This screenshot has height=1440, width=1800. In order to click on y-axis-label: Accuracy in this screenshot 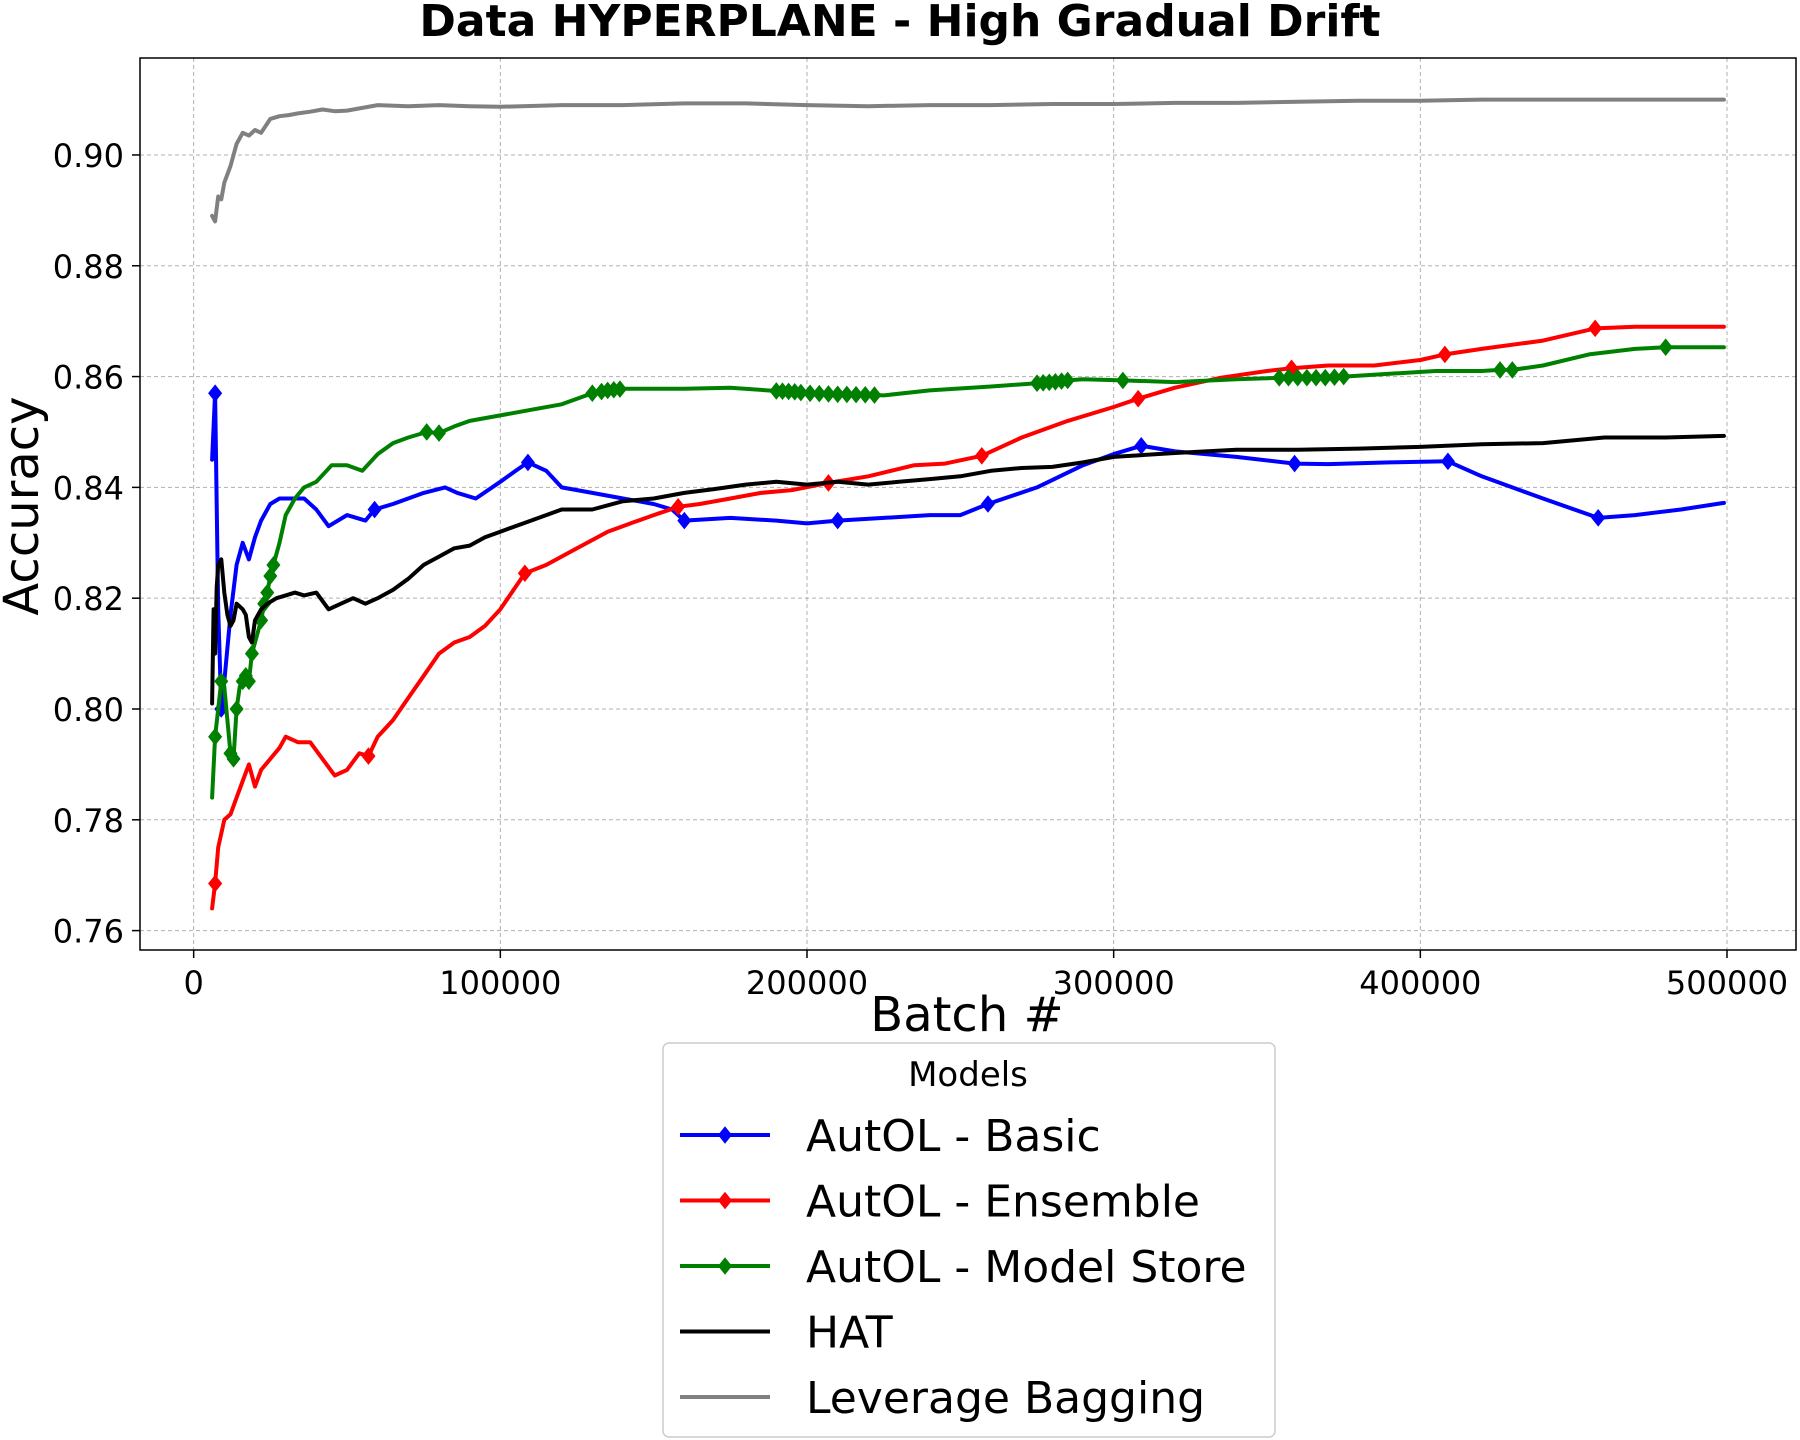, I will do `click(25, 505)`.